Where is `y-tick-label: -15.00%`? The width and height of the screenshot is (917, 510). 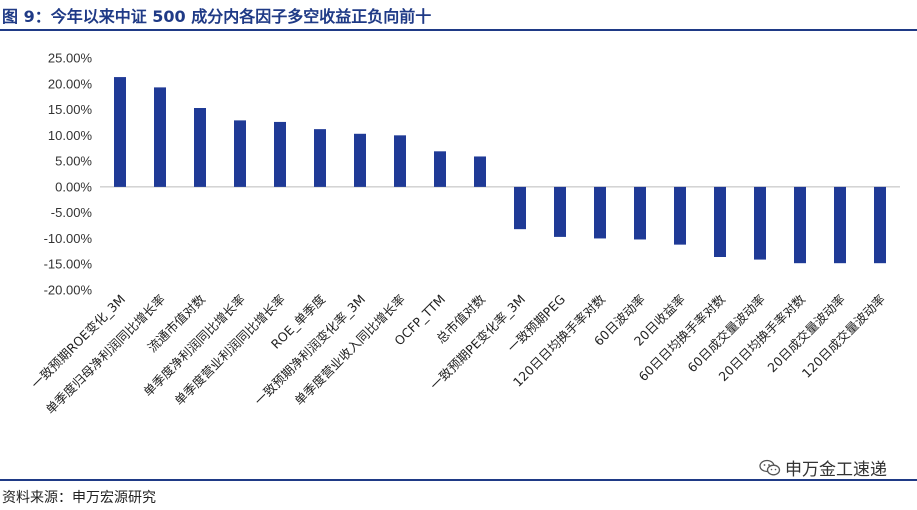
y-tick-label: -15.00% is located at coordinates (68, 264).